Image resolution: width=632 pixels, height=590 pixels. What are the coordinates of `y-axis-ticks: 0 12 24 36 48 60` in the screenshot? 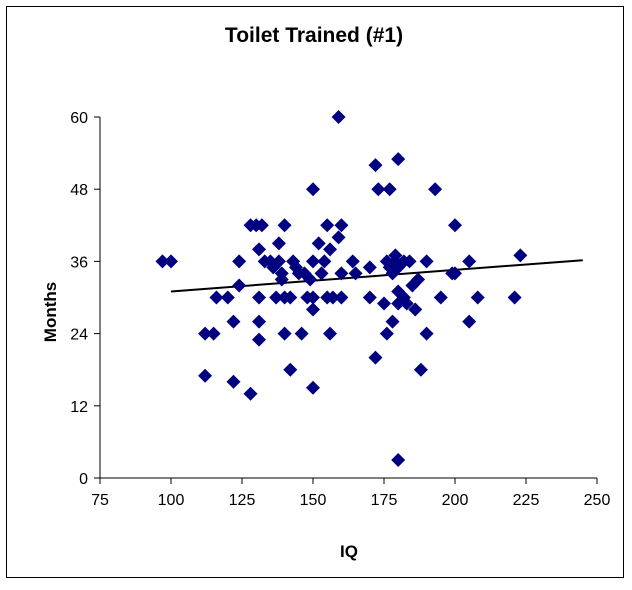 It's located at (85, 299).